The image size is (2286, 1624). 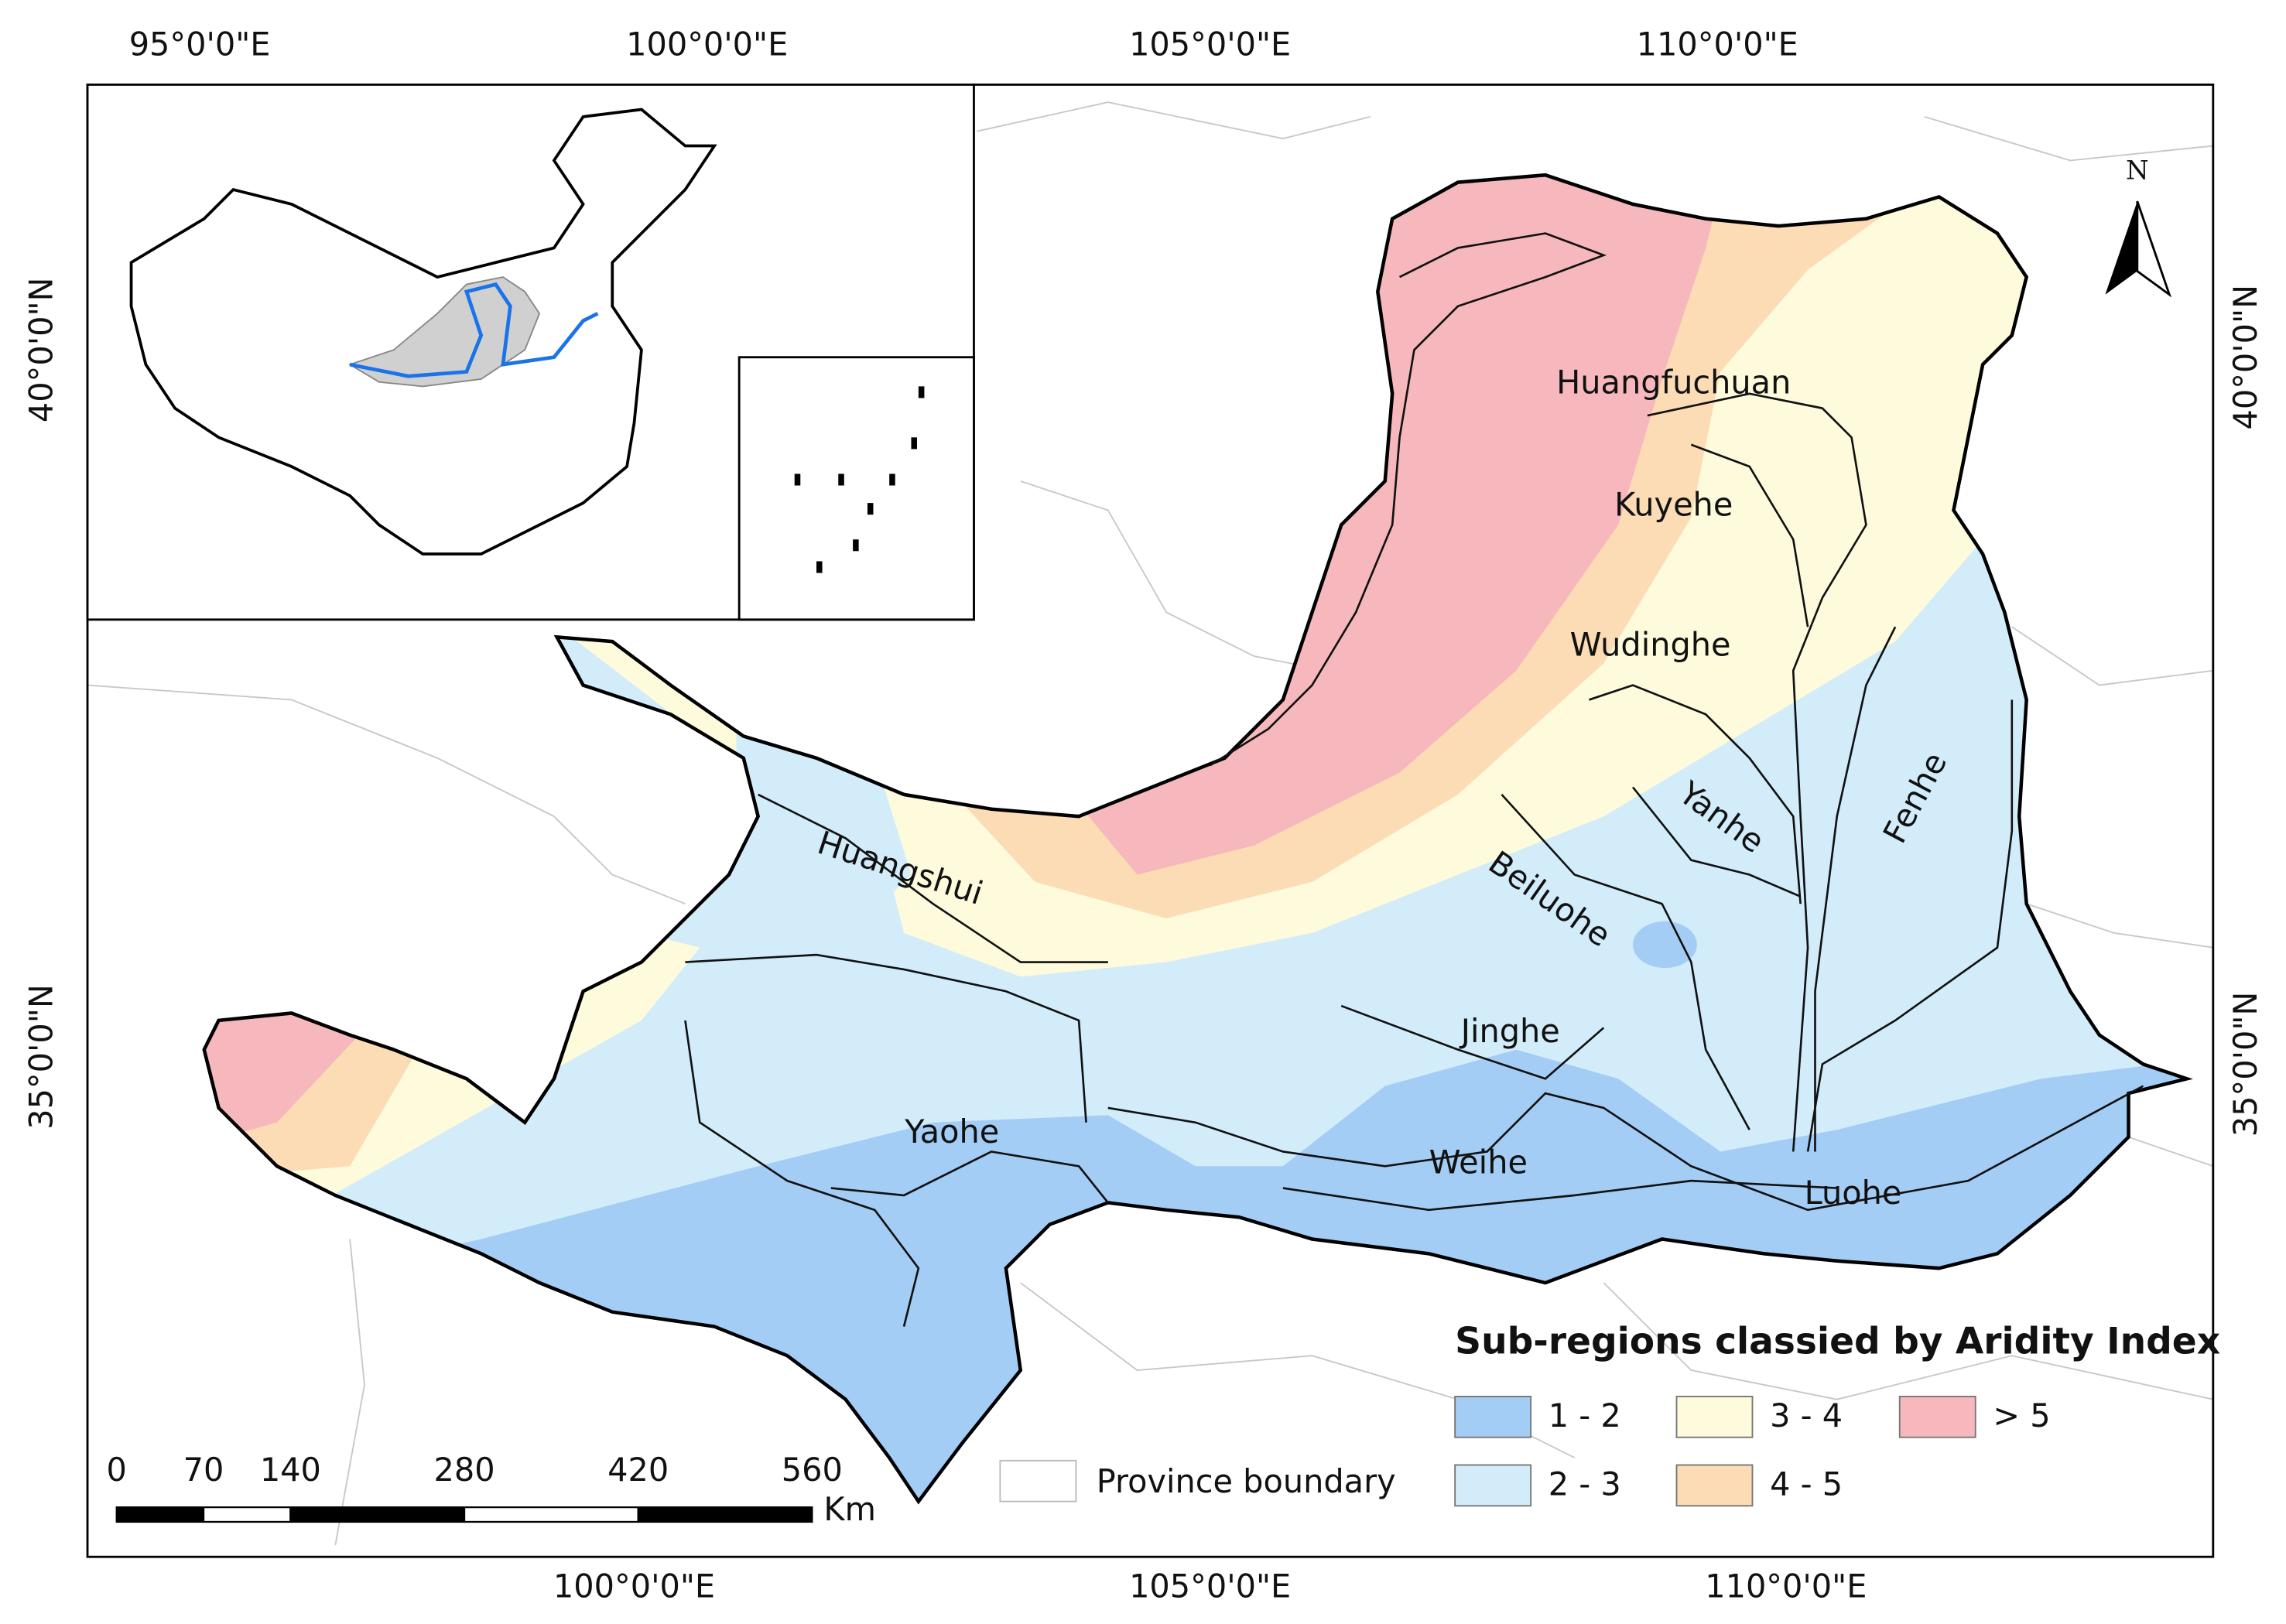 I want to click on river-label: Weihe, so click(x=1478, y=1162).